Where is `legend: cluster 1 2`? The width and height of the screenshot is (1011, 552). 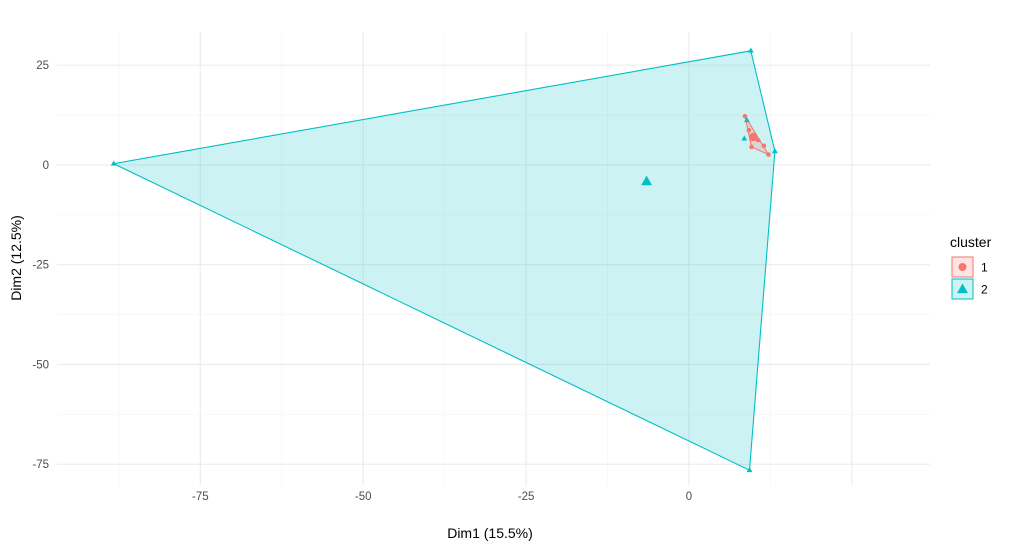
legend: cluster 1 2 is located at coordinates (971, 267).